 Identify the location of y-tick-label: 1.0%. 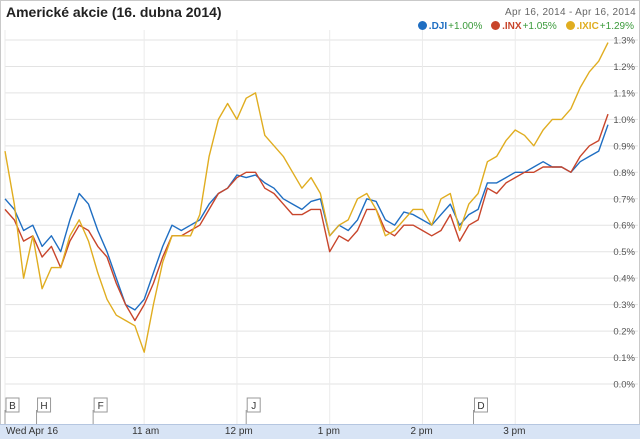
(624, 120).